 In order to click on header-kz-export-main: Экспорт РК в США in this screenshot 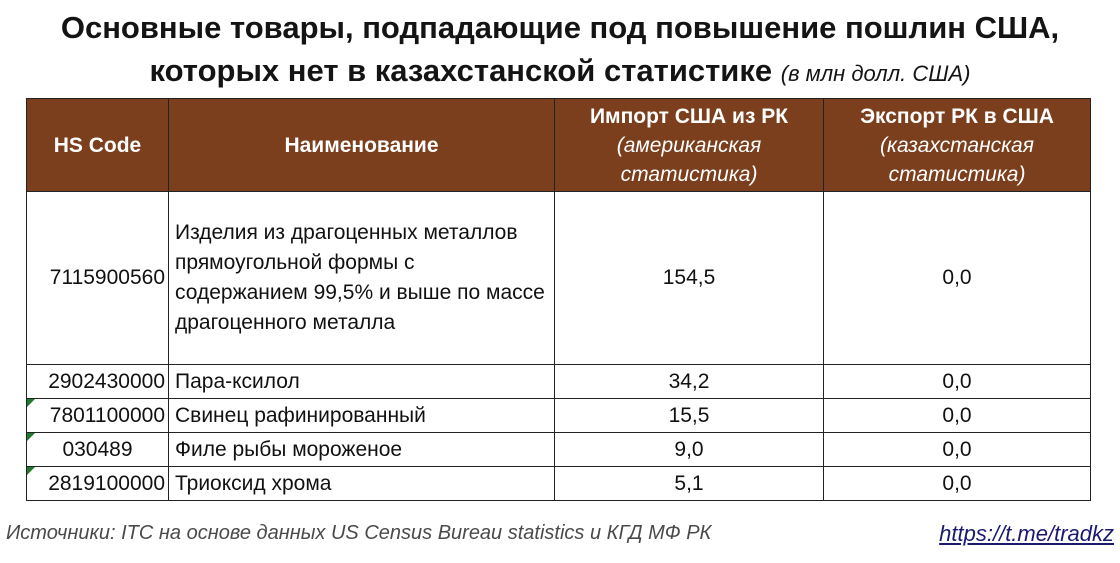, I will do `click(957, 116)`.